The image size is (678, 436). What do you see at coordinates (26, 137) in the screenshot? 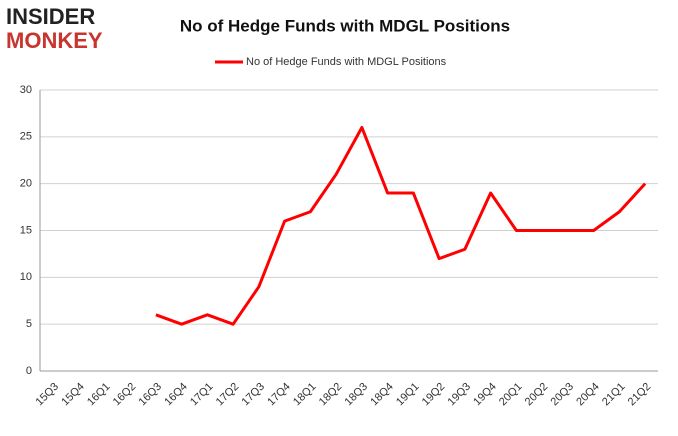
I see `y-tick-label: 25` at bounding box center [26, 137].